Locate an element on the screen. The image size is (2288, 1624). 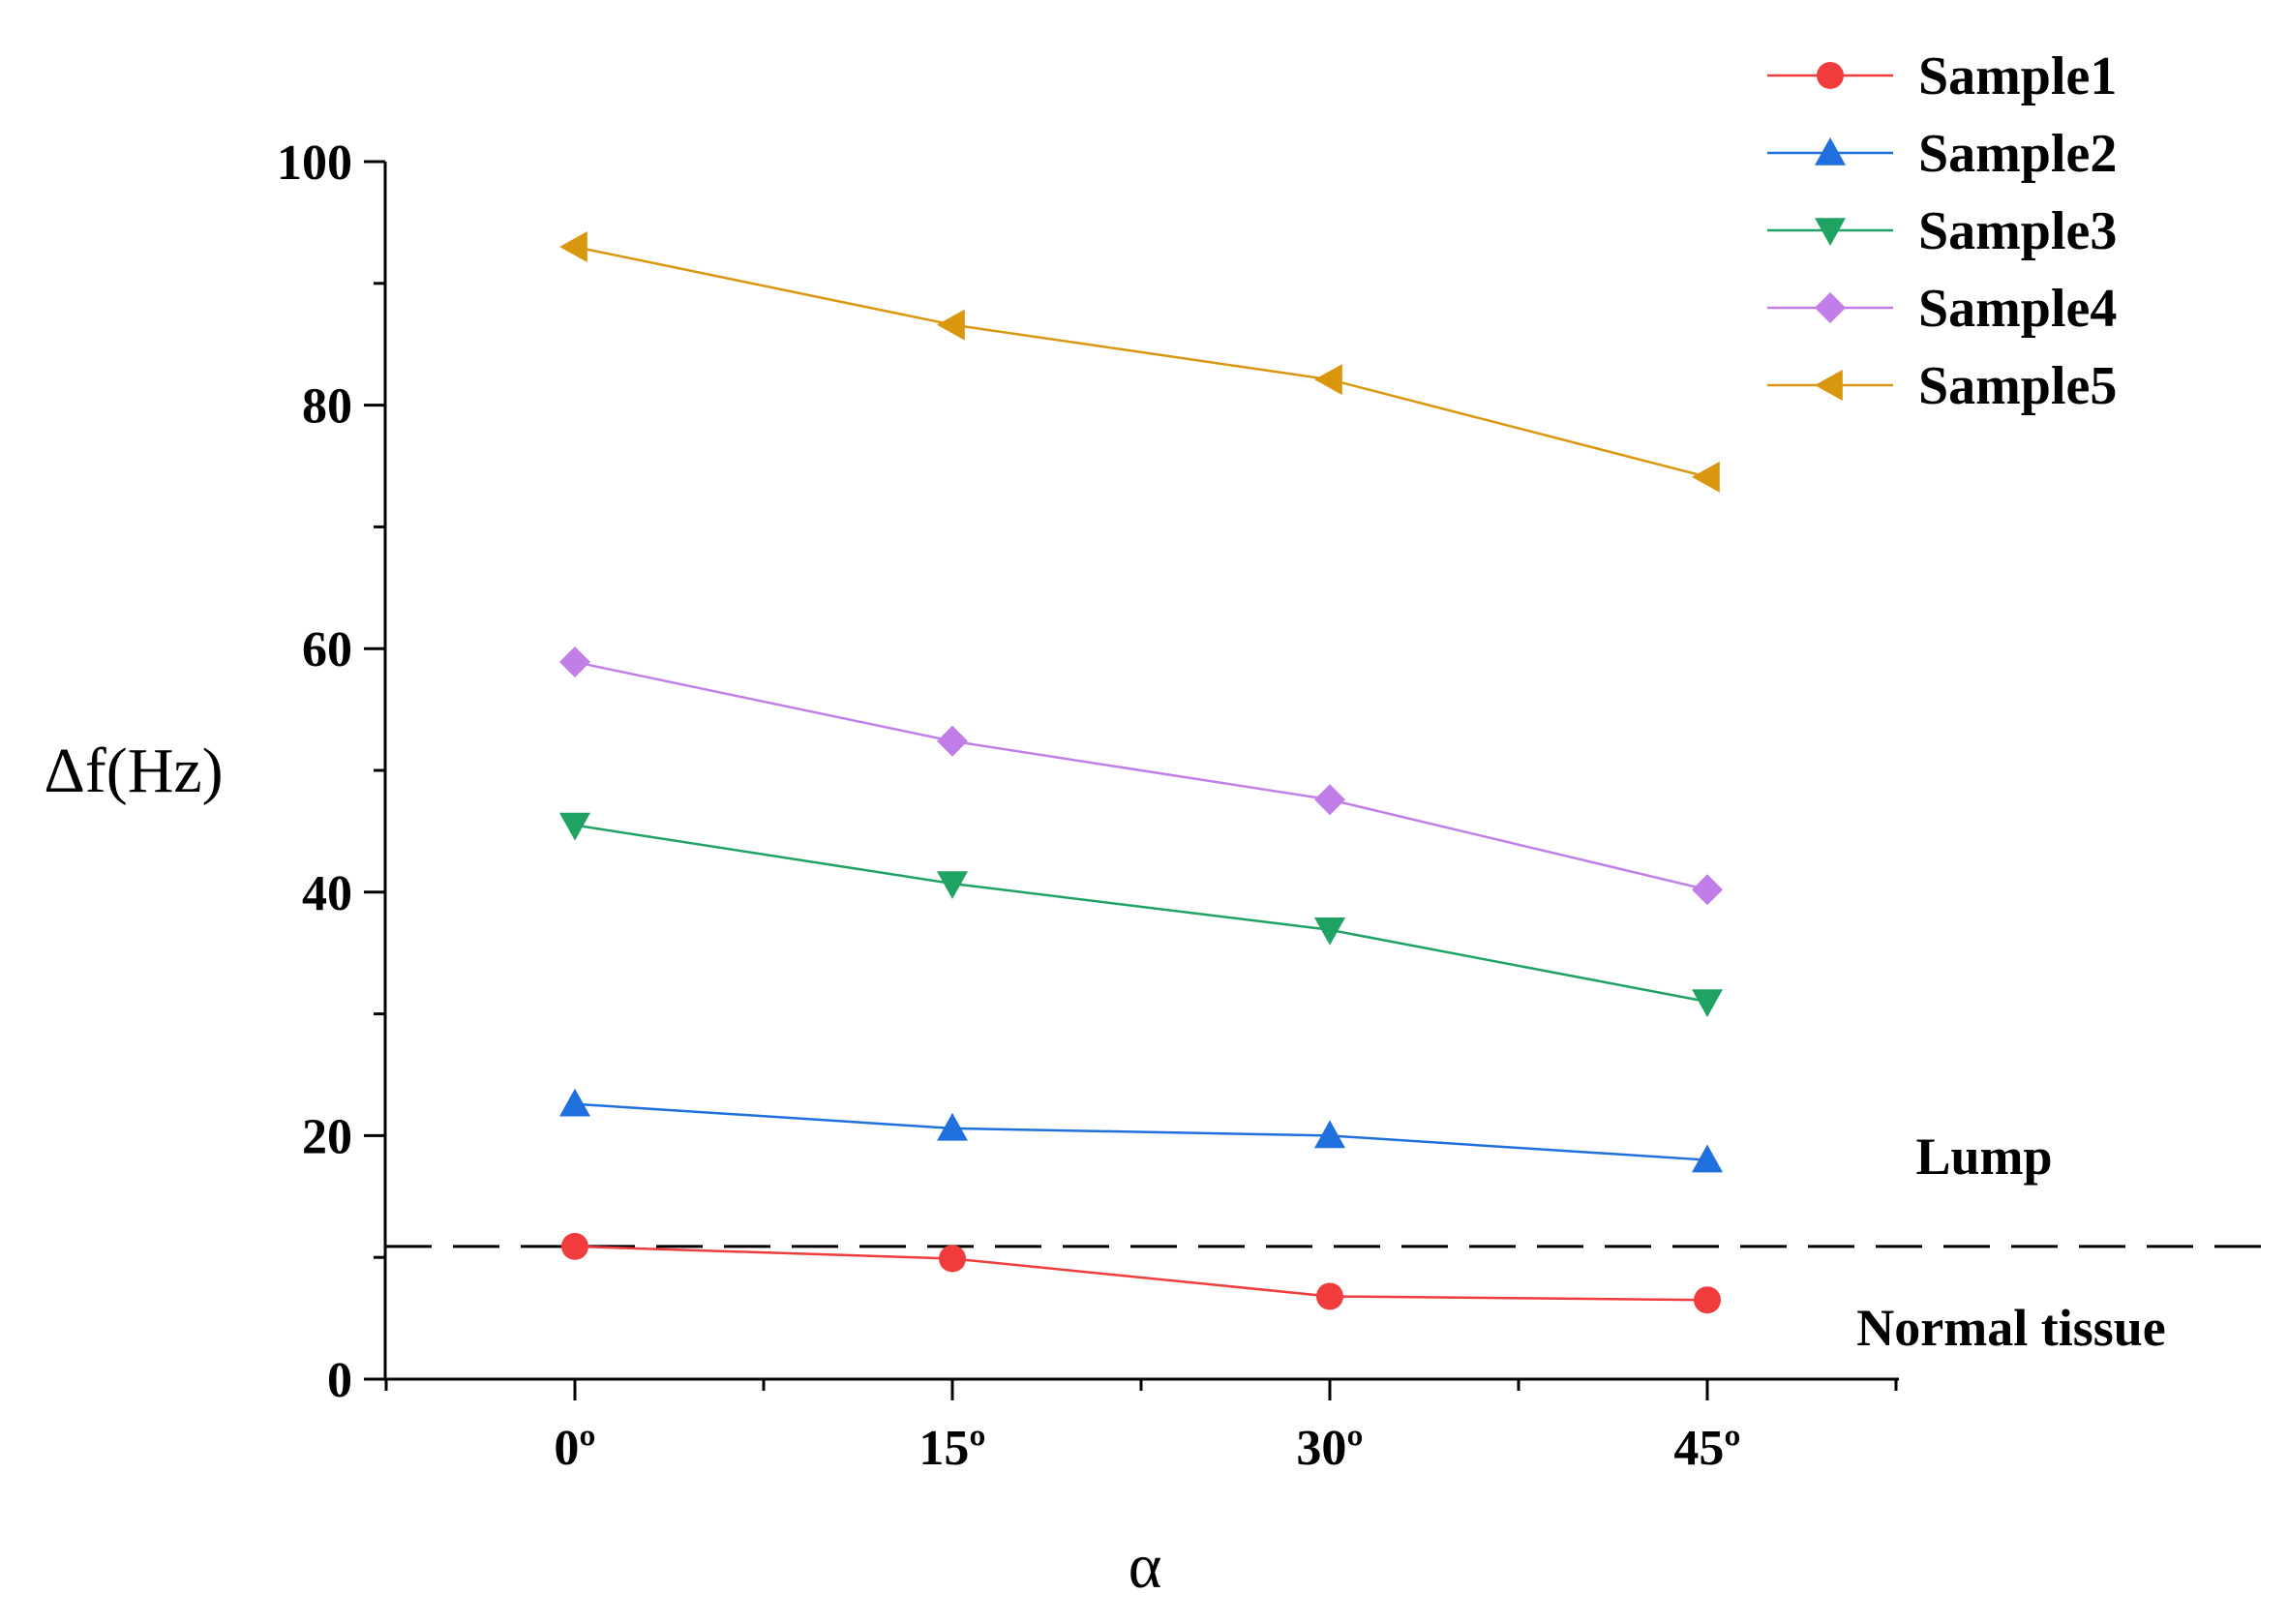
y-tick-label: 0 is located at coordinates (339, 1381).